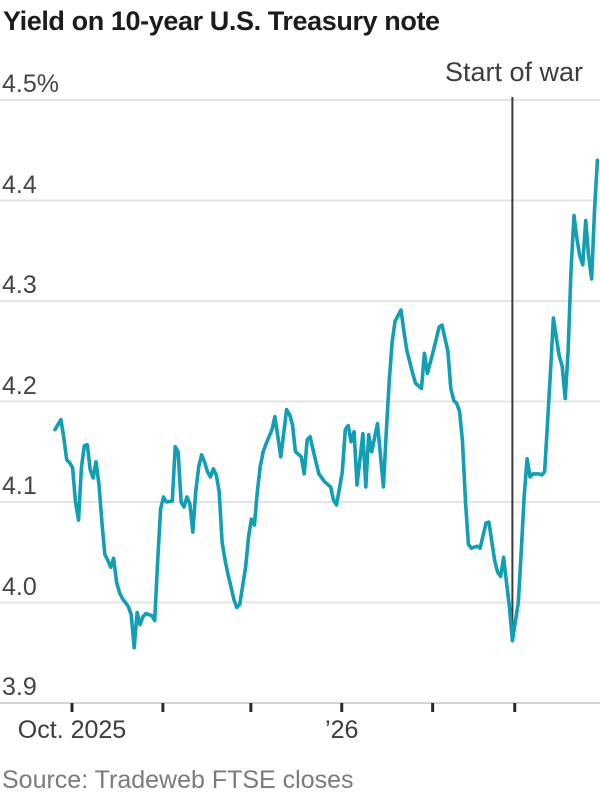 The height and width of the screenshot is (800, 600). Describe the element at coordinates (72, 730) in the screenshot. I see `x-axis-label: Oct. 2025` at that location.